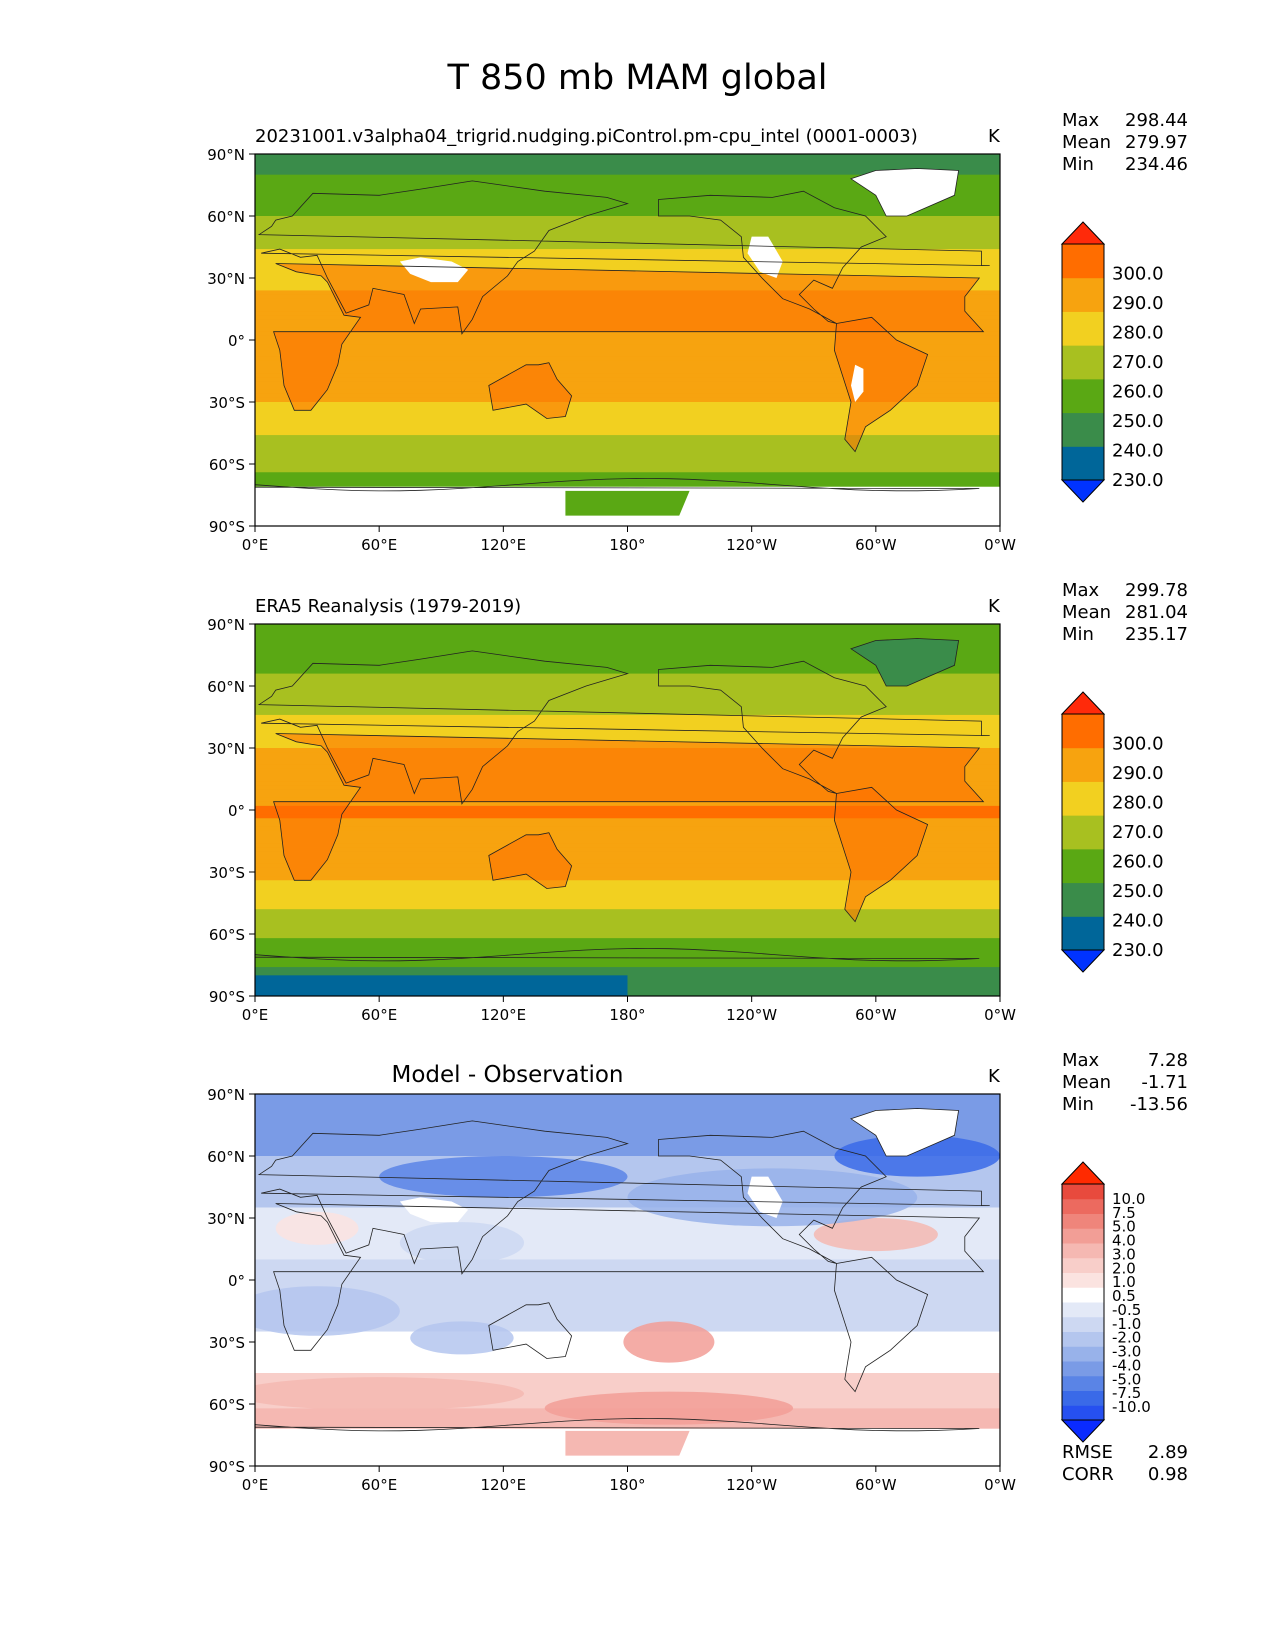 This screenshot has width=1275, height=1650. Describe the element at coordinates (1124, 1268) in the screenshot. I see `colorbar-label: 2.0` at that location.